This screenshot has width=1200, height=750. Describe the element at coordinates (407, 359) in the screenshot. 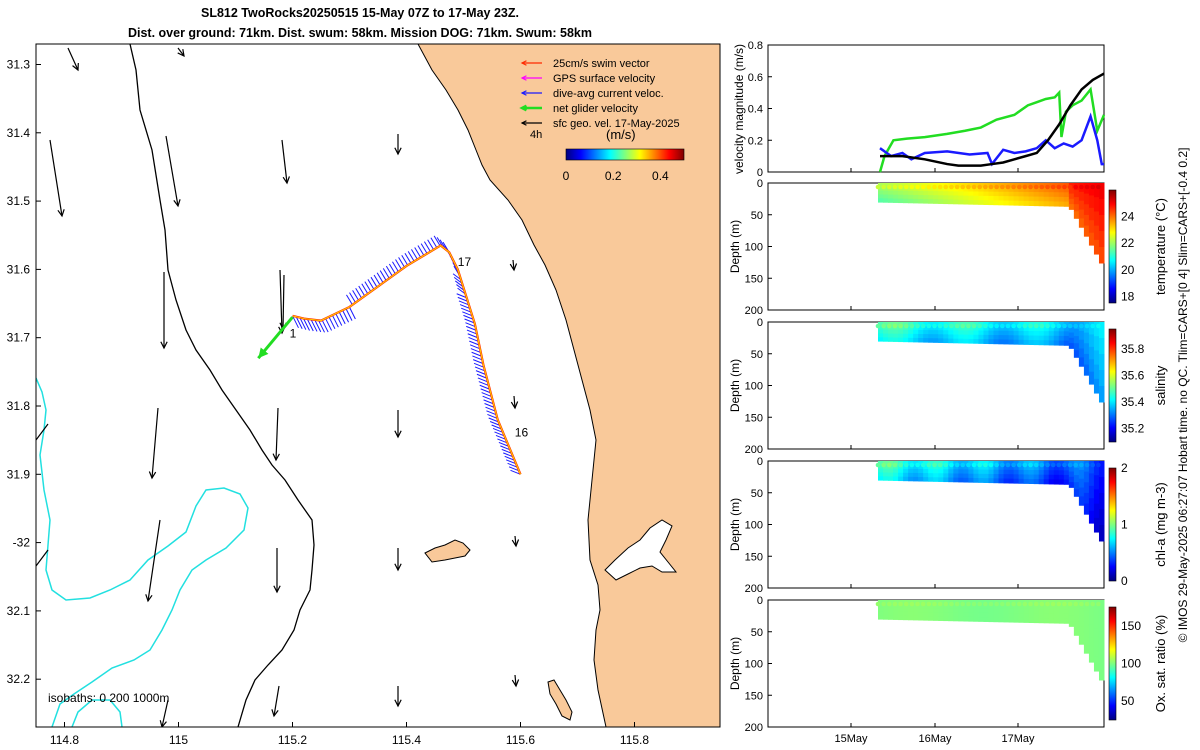

I see `glider-track` at that location.